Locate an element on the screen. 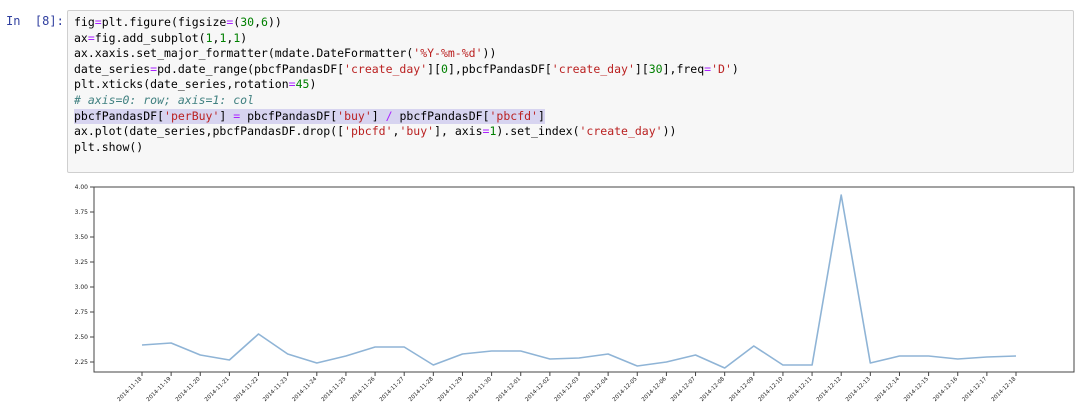 The image size is (1088, 413). y-tick-label: 2.75 is located at coordinates (82, 312).